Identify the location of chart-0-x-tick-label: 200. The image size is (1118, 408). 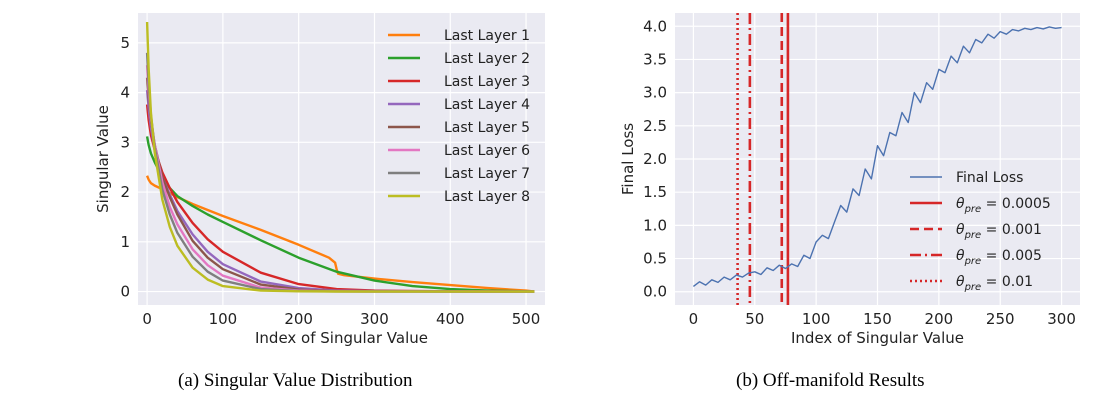
(298, 319).